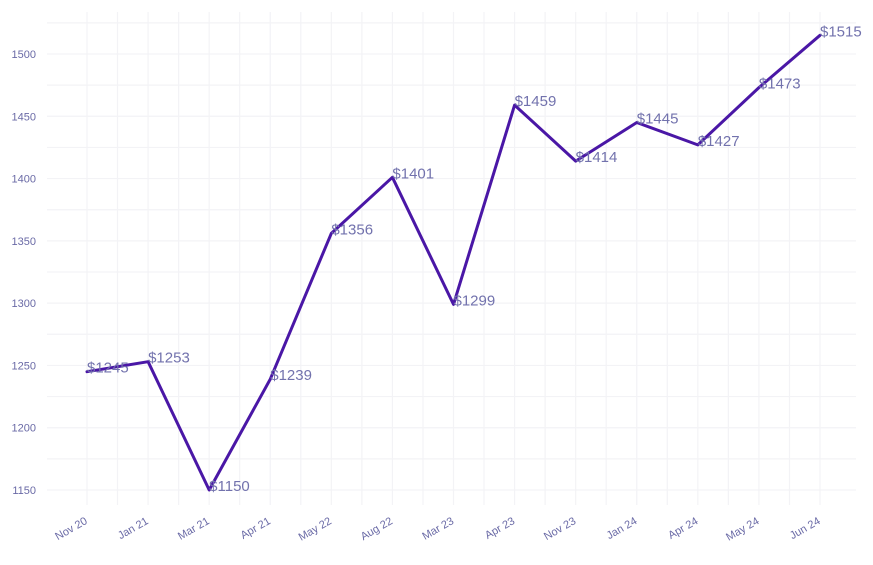 The width and height of the screenshot is (873, 565). What do you see at coordinates (24, 55) in the screenshot?
I see `y-tick-label: 1500` at bounding box center [24, 55].